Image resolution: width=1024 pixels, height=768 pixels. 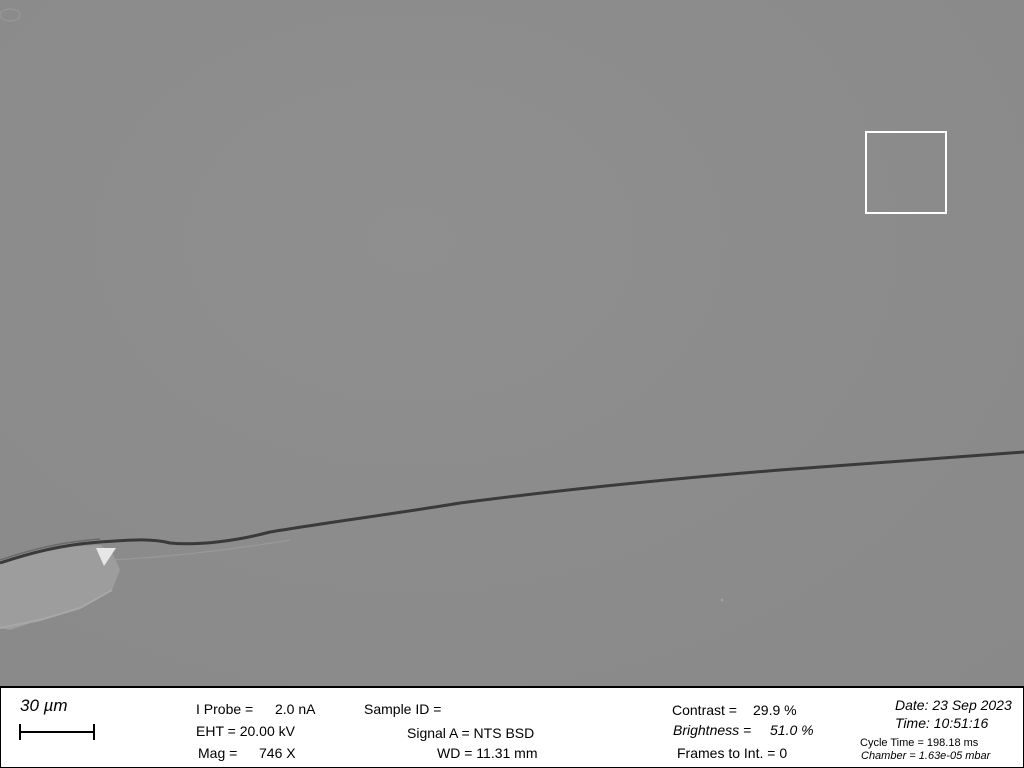 I want to click on scale-label: 30 µm, so click(x=44, y=705).